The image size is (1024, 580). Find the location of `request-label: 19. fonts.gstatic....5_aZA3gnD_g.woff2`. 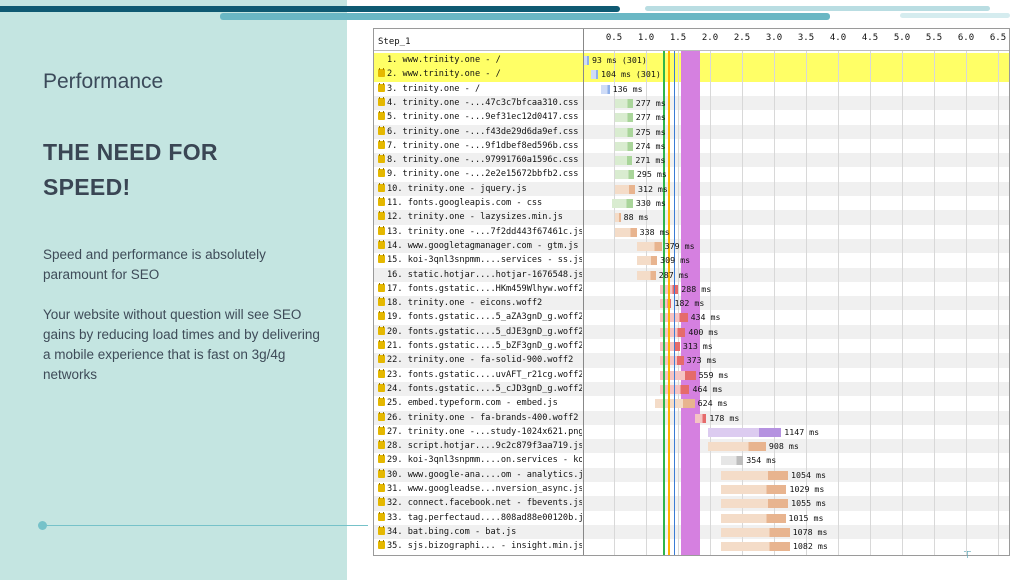

request-label: 19. fonts.gstatic....5_aZA3gnD_g.woff2 is located at coordinates (480, 317).